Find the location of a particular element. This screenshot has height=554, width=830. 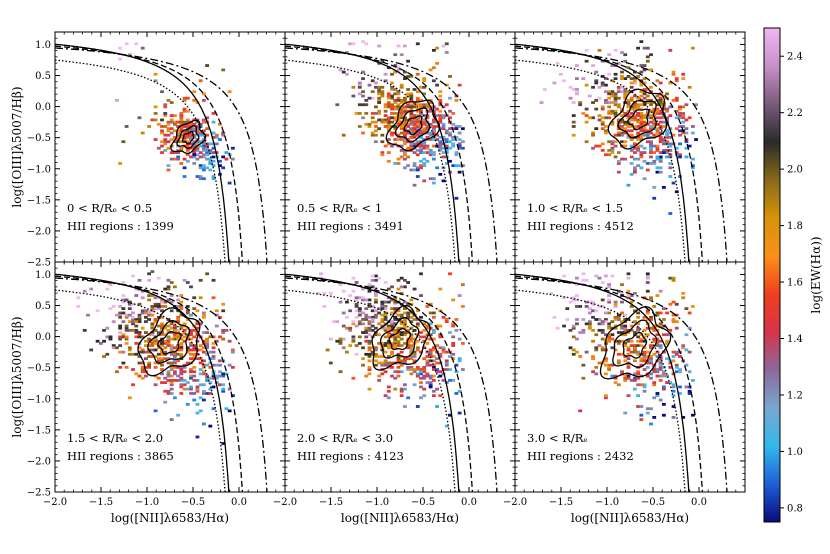

dashed-line is located at coordinates (379, 153).